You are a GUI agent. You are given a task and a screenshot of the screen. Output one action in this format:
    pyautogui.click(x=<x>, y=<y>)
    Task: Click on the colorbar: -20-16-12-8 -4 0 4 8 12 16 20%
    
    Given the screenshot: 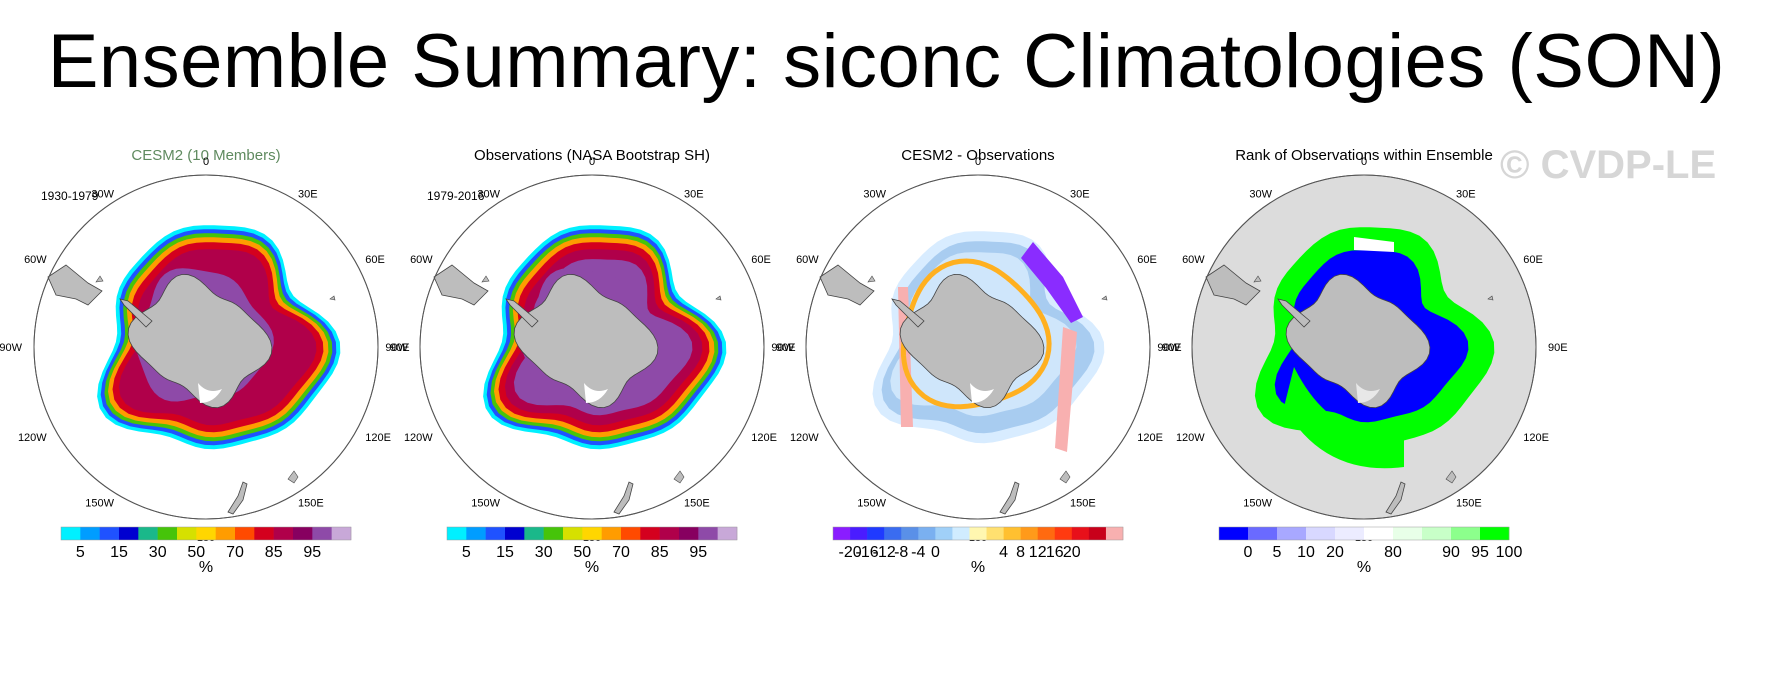 What is the action you would take?
    pyautogui.click(x=978, y=551)
    